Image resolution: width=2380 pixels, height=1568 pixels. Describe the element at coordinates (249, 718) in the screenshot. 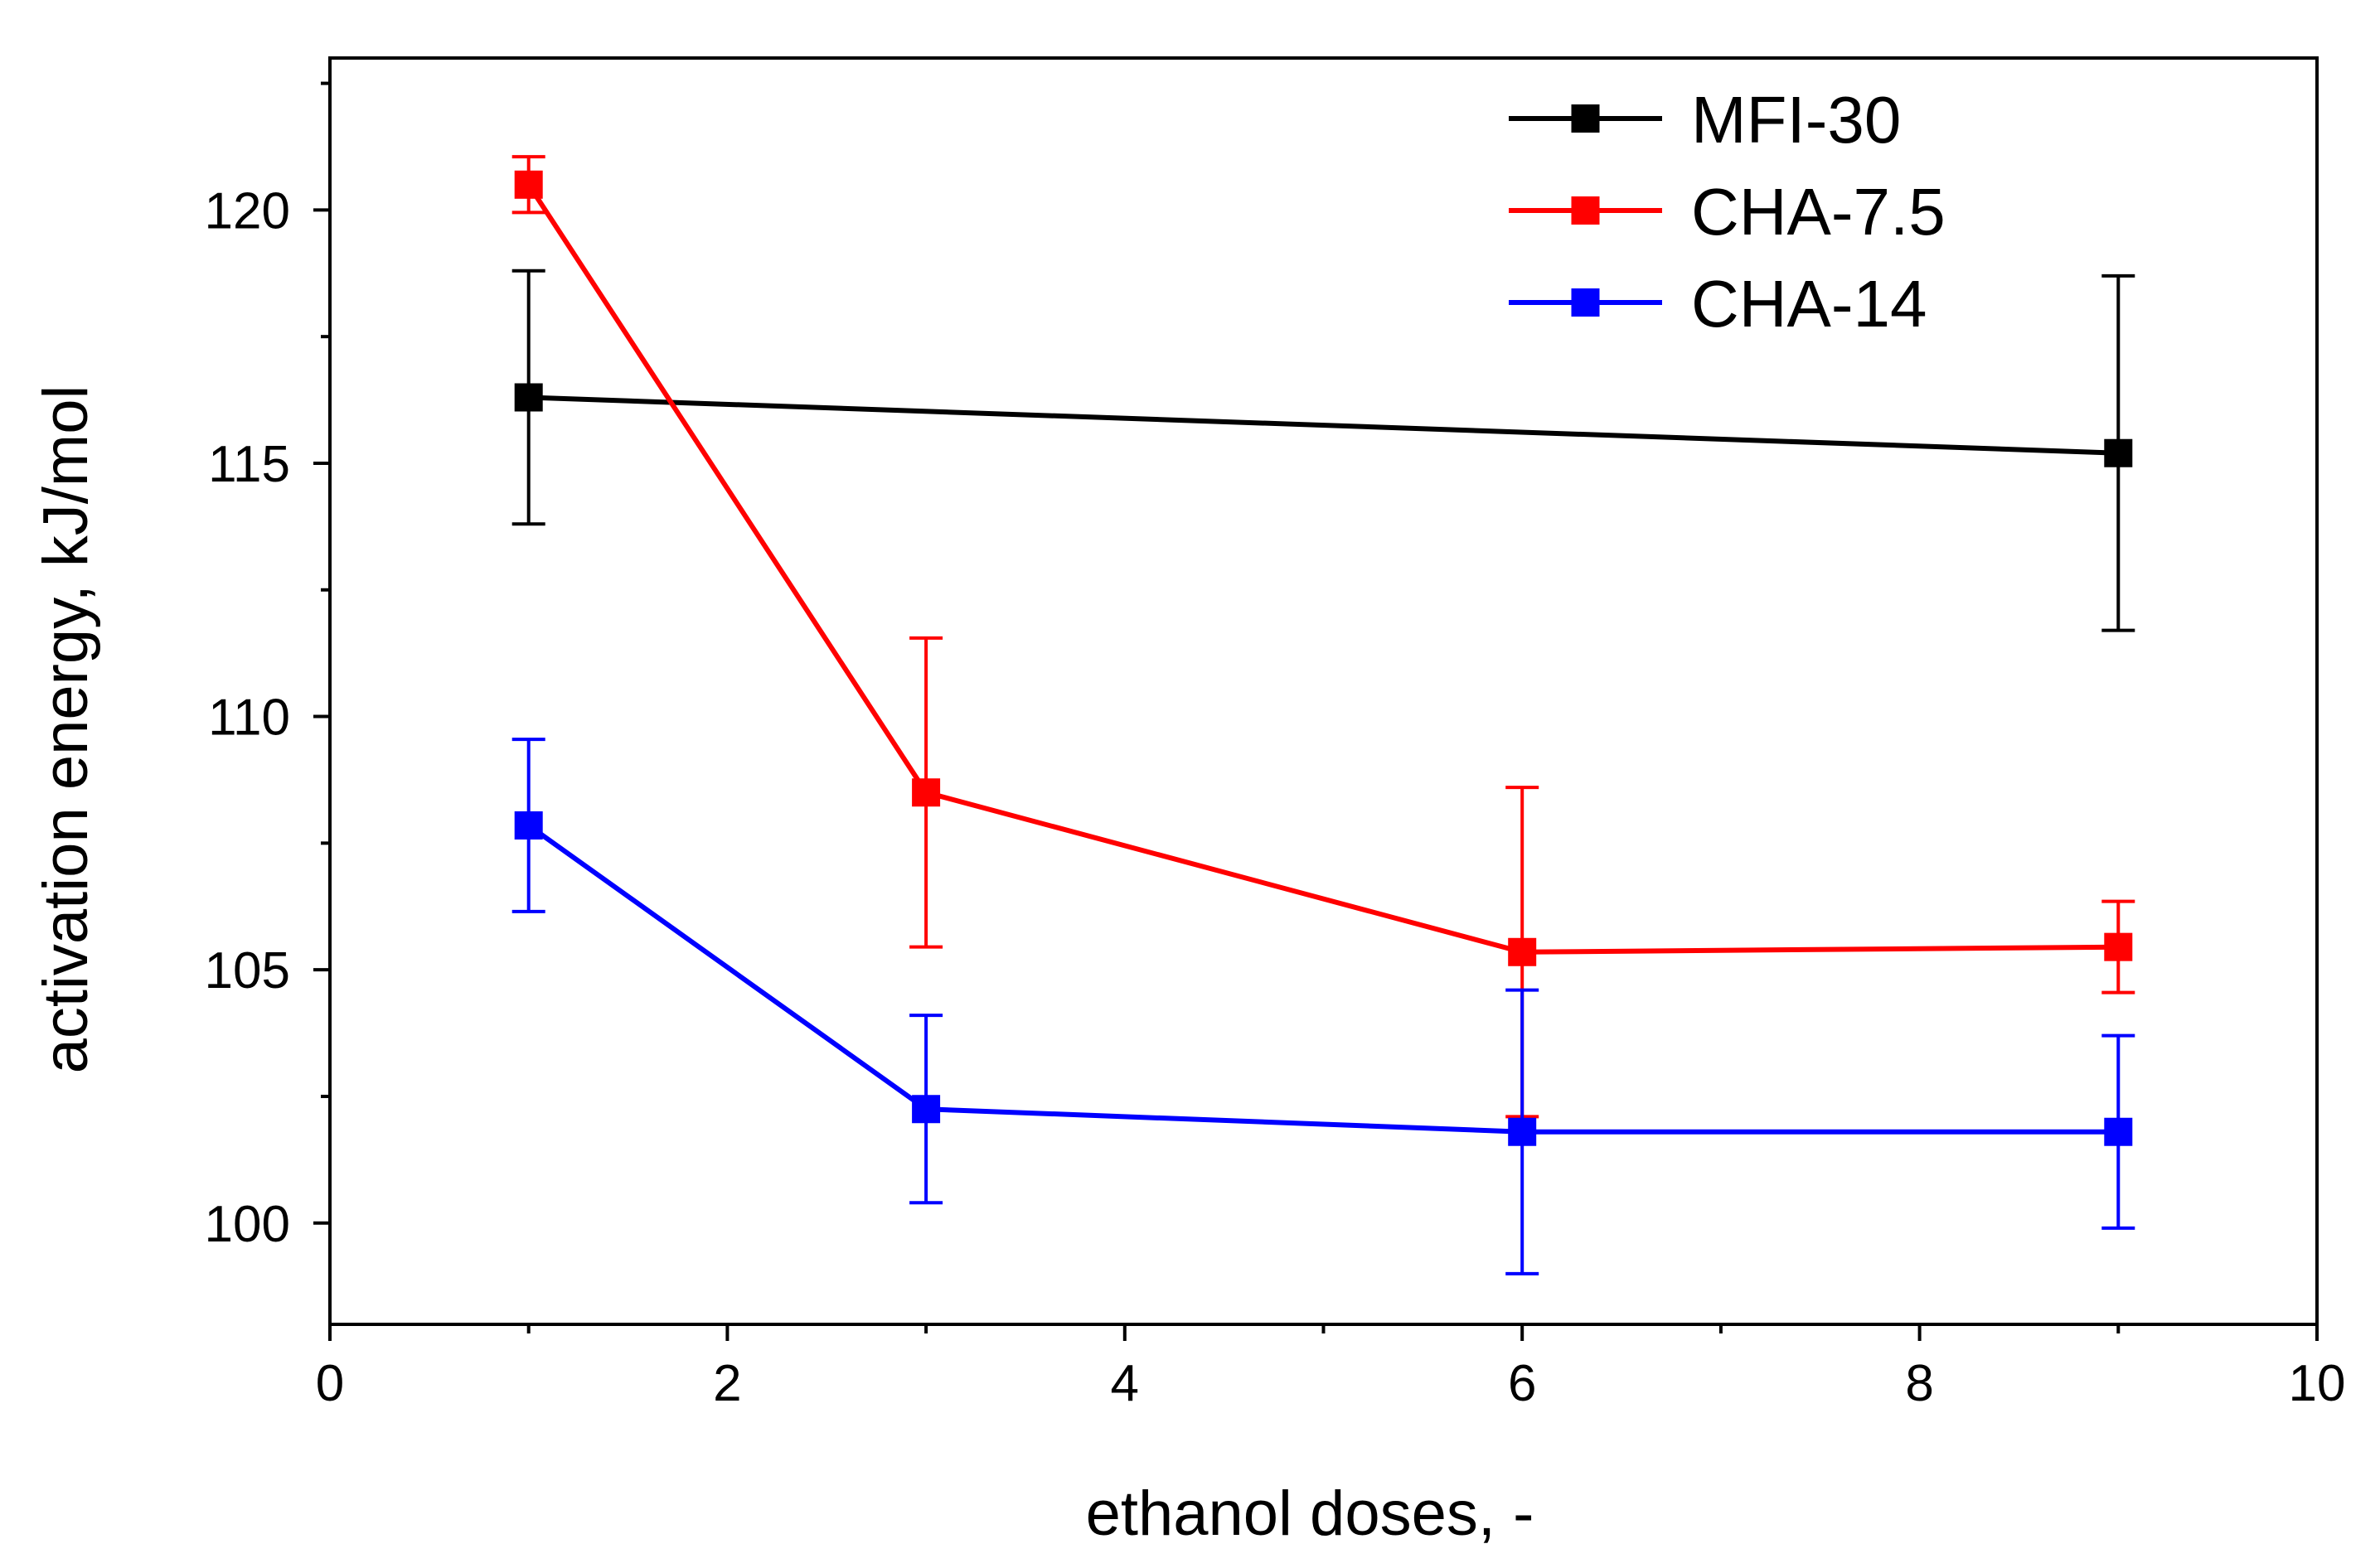

I see `y-tick-label: 110` at that location.